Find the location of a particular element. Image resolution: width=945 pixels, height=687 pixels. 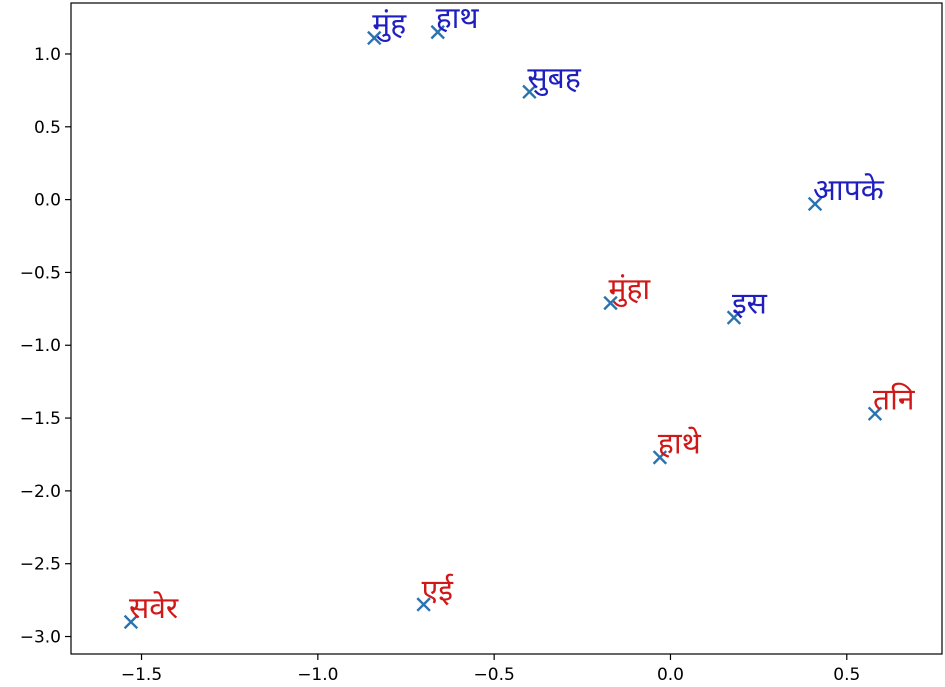

x-axis: −1.5 −1.0 −0.5 0.0 0.5 is located at coordinates (490, 669).